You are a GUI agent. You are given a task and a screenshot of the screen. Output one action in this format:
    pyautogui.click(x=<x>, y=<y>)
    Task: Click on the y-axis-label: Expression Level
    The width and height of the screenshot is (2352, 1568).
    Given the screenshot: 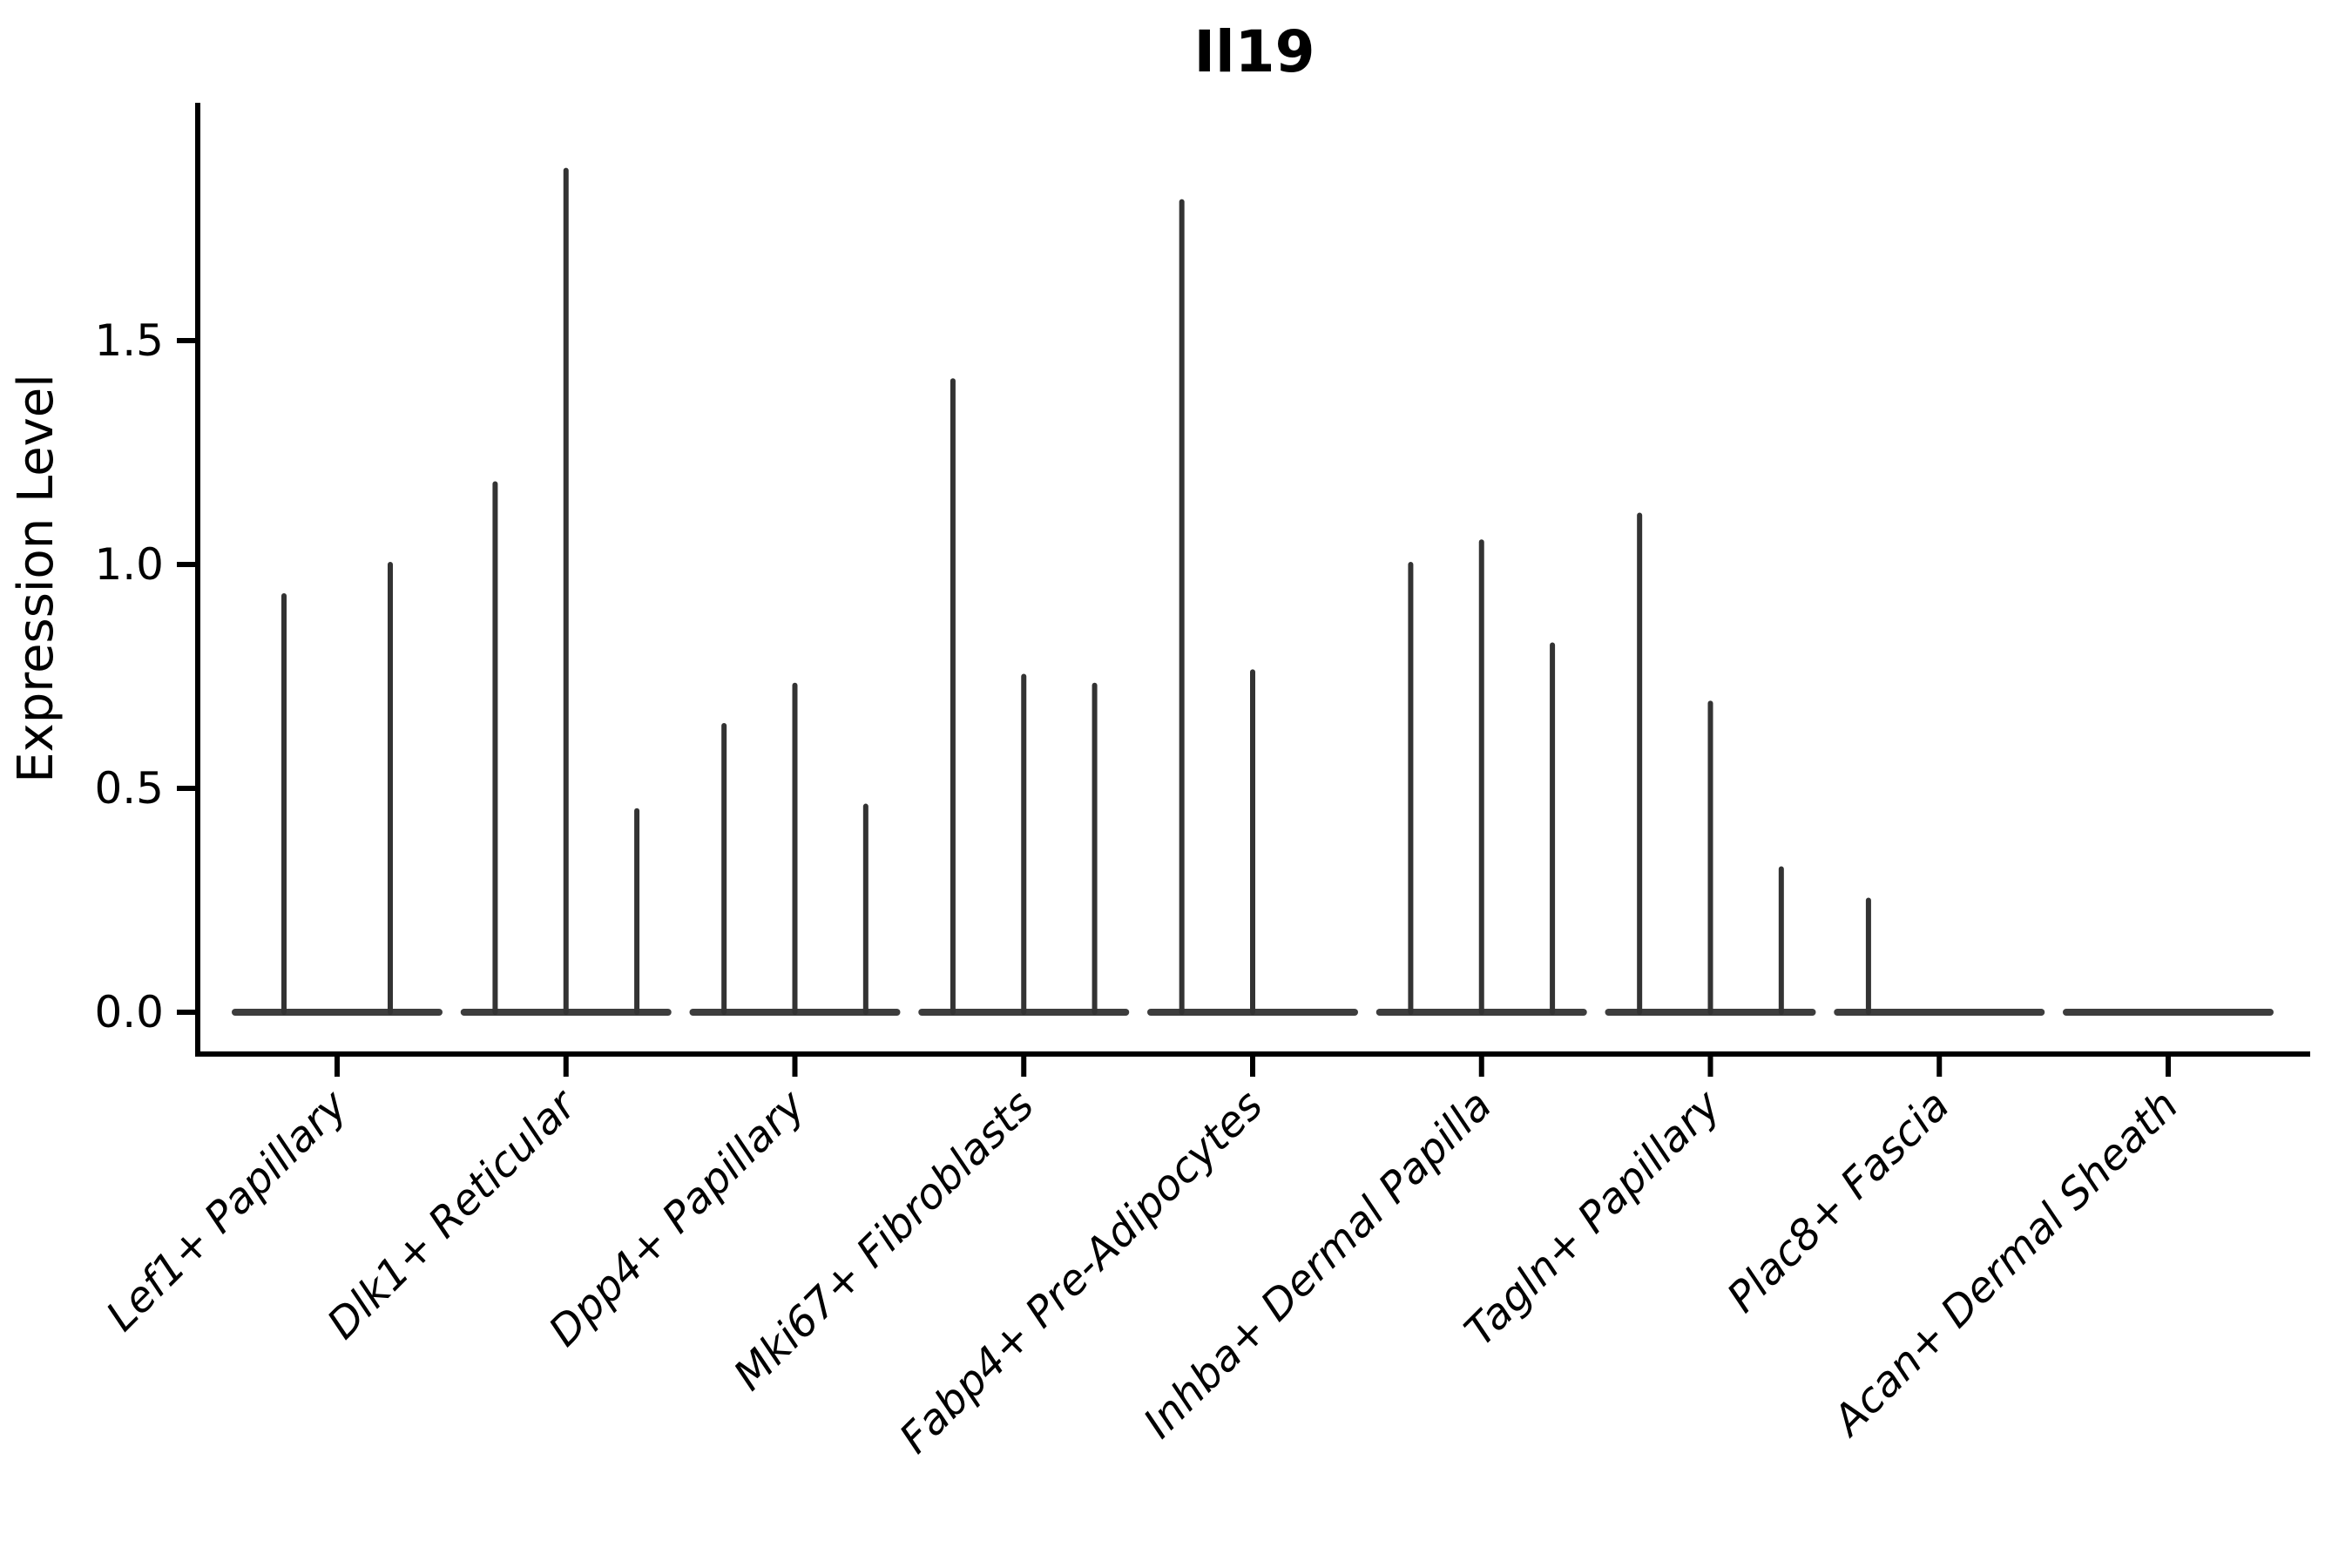 What is the action you would take?
    pyautogui.click(x=36, y=578)
    